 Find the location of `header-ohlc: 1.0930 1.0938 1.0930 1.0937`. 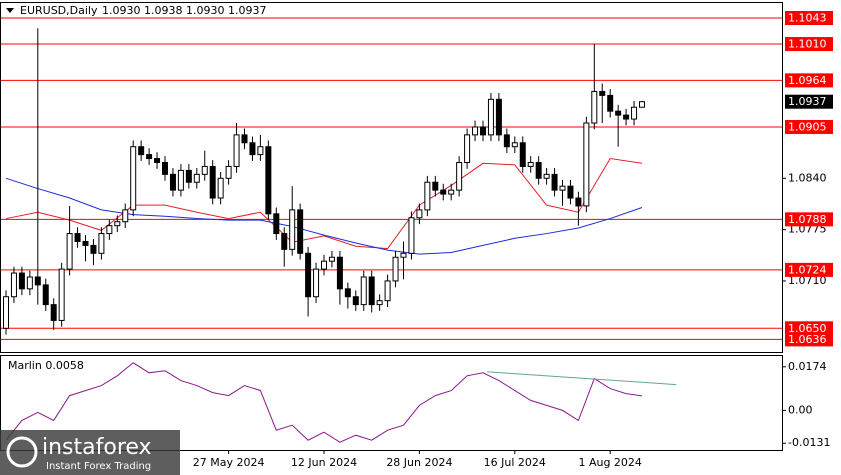

header-ohlc: 1.0930 1.0938 1.0930 1.0937 is located at coordinates (184, 10).